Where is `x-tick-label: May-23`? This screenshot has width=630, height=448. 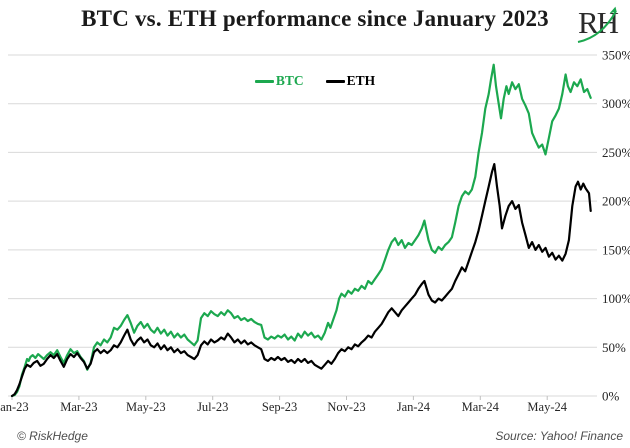 x-tick-label: May-23 is located at coordinates (146, 407).